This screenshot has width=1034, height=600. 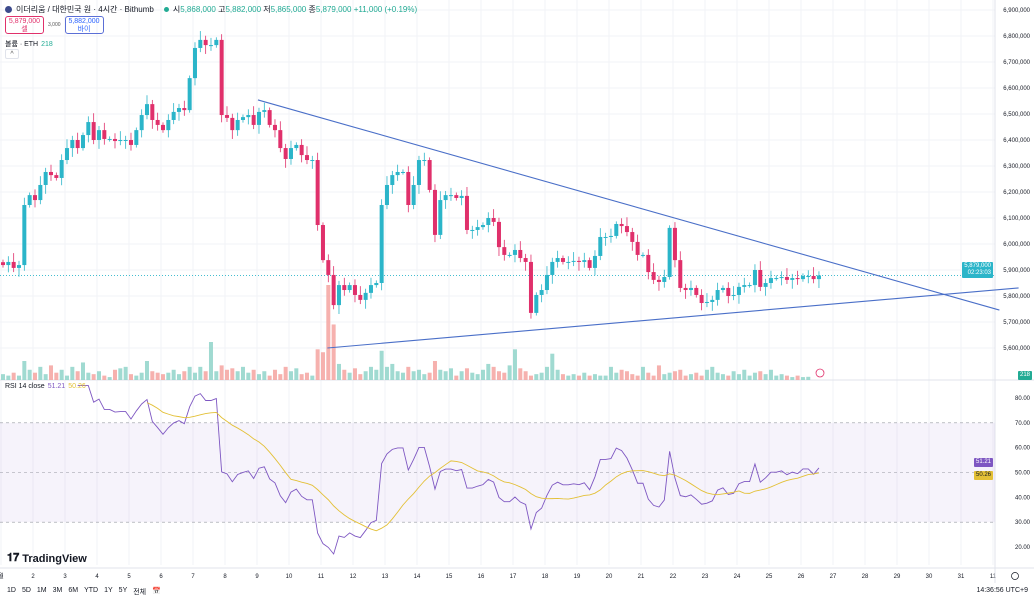 What do you see at coordinates (91, 590) in the screenshot?
I see `range-button-YTD: YTD` at bounding box center [91, 590].